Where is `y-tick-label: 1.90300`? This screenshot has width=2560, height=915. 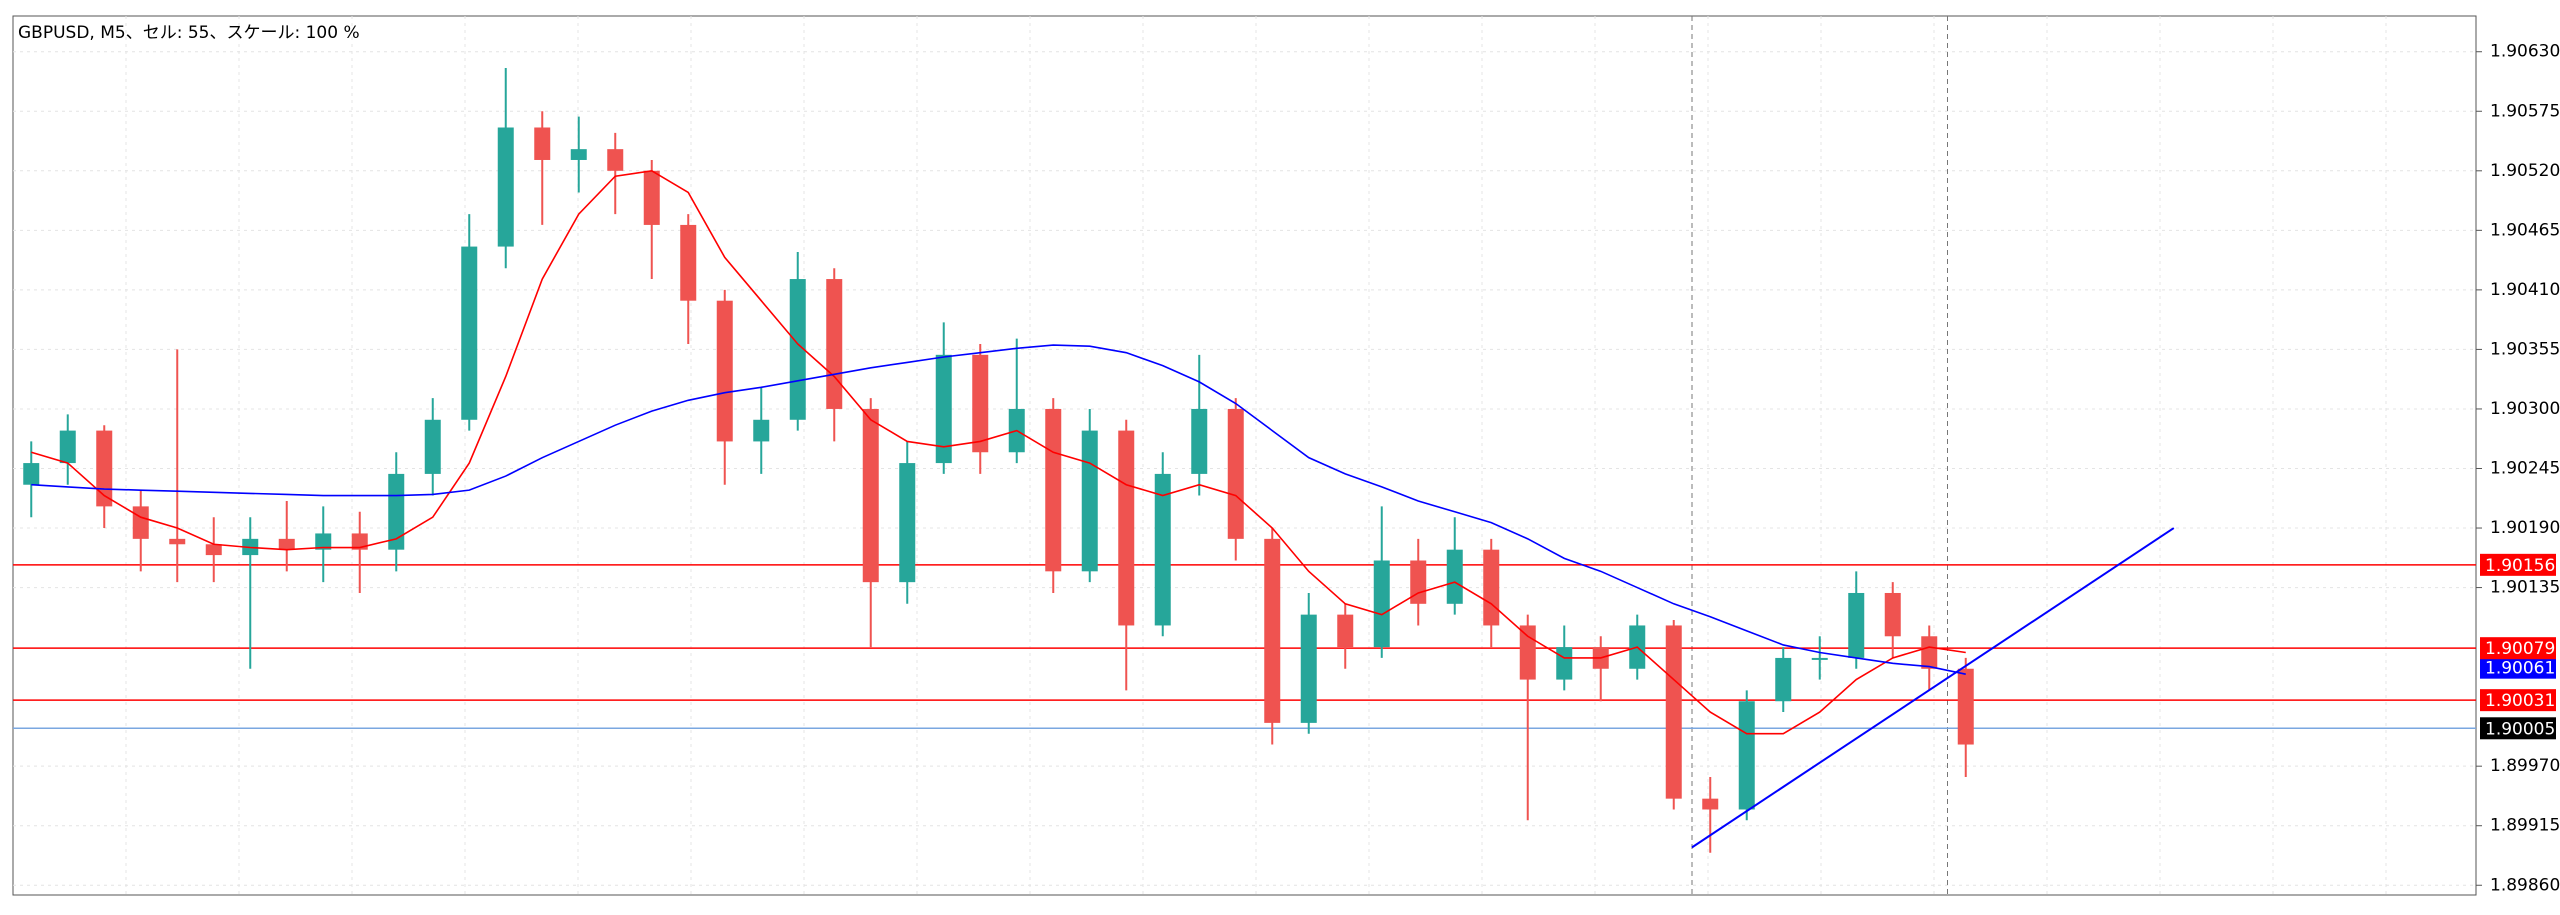 y-tick-label: 1.90300 is located at coordinates (2525, 409).